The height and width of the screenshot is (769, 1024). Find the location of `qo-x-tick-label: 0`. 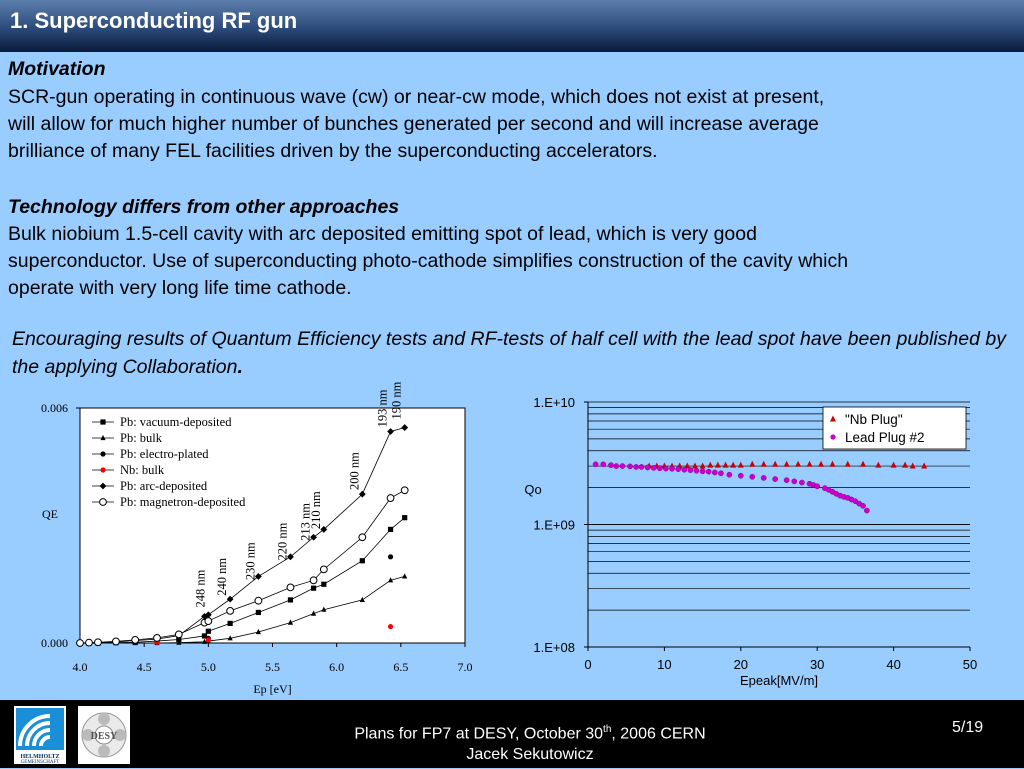

qo-x-tick-label: 0 is located at coordinates (587, 664).